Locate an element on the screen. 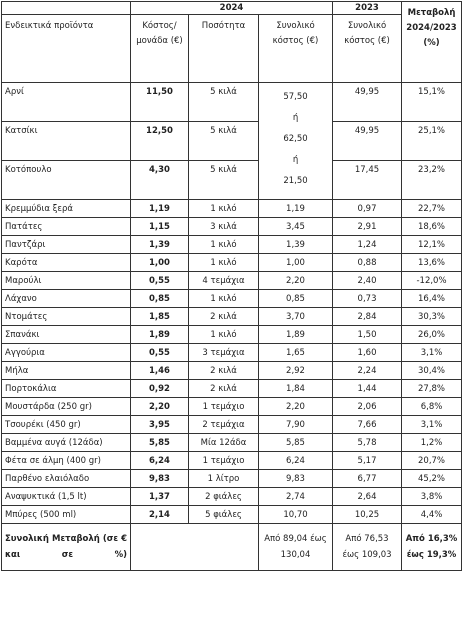 This screenshot has width=462, height=636. product-name: Μουστάρδα (250 gr) is located at coordinates (66, 406).